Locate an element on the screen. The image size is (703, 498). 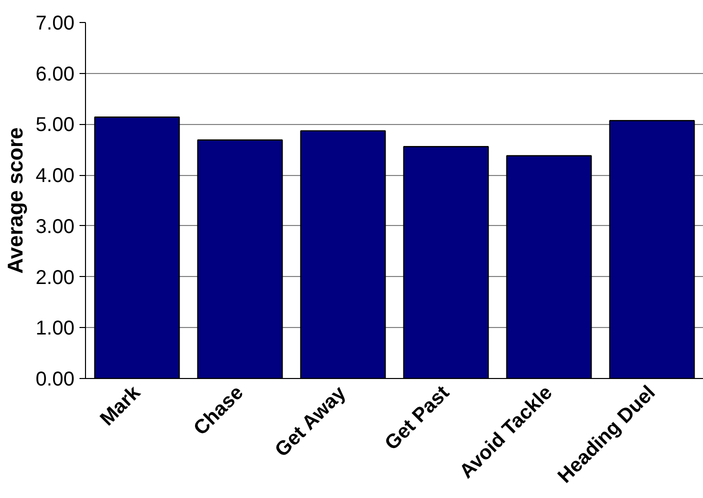
y-axis-title: Average score is located at coordinates (16, 200).